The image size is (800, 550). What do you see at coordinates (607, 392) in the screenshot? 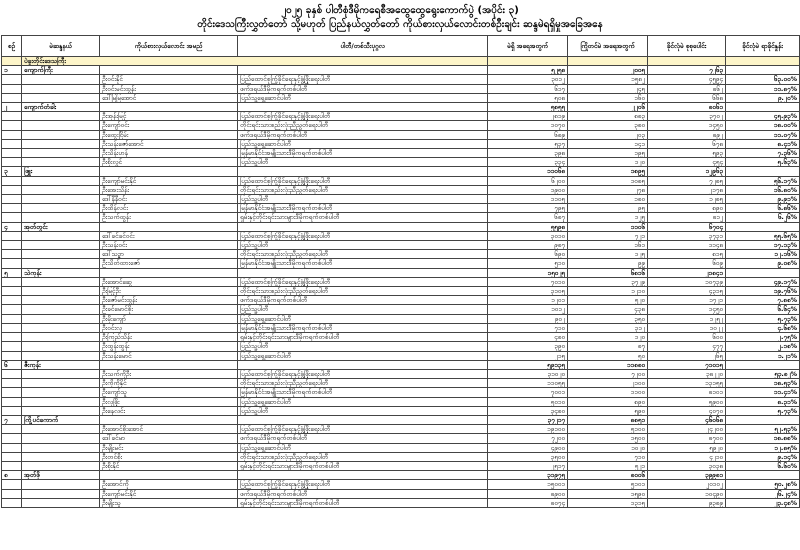
I see `figure: ၁၁၀၀` at bounding box center [607, 392].